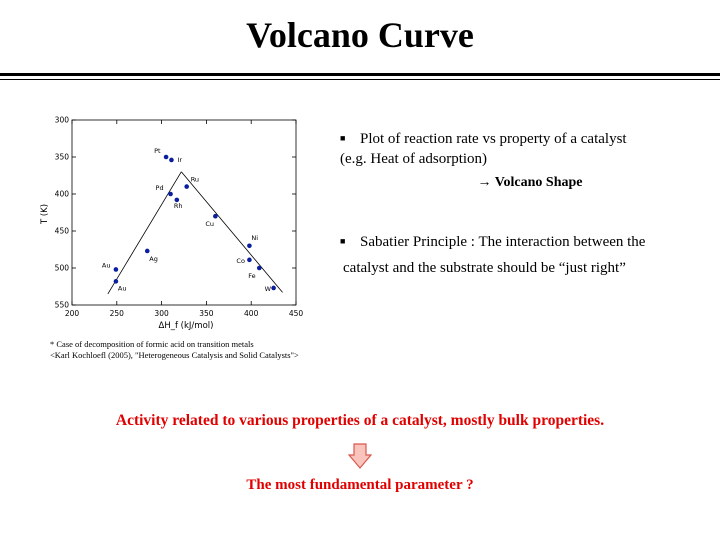  What do you see at coordinates (62, 305) in the screenshot?
I see `y-tick-label: 550` at bounding box center [62, 305].